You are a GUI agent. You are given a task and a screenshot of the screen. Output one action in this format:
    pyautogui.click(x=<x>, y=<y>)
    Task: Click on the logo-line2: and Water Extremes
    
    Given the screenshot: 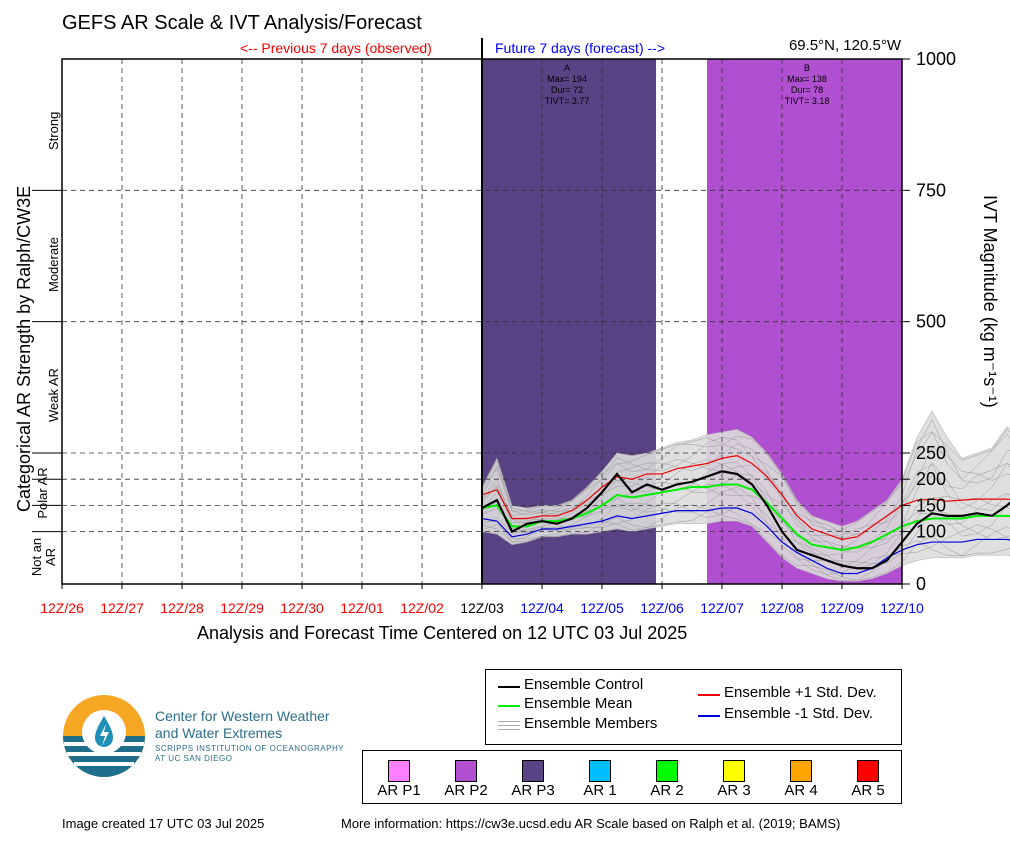 What is the action you would take?
    pyautogui.click(x=219, y=733)
    